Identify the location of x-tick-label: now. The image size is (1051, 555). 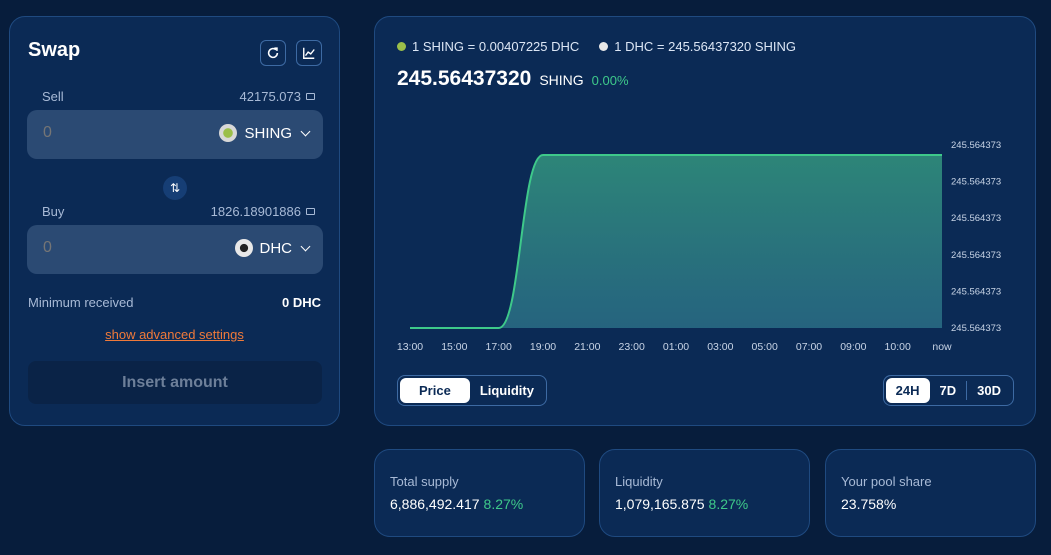
(942, 347).